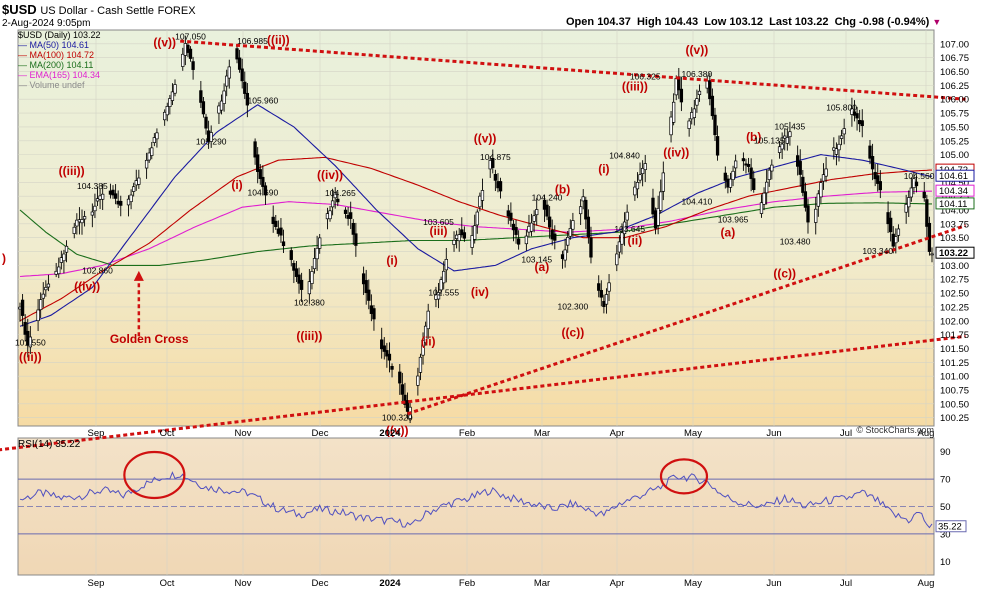 The height and width of the screenshot is (591, 990). I want to click on price-label: 103.480, so click(795, 241).